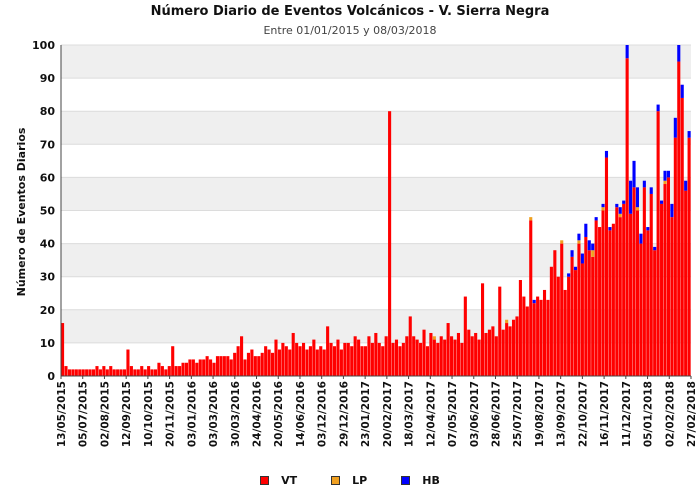 This screenshot has width=700, height=500. I want to click on legend: VT LP HB, so click(350, 480).